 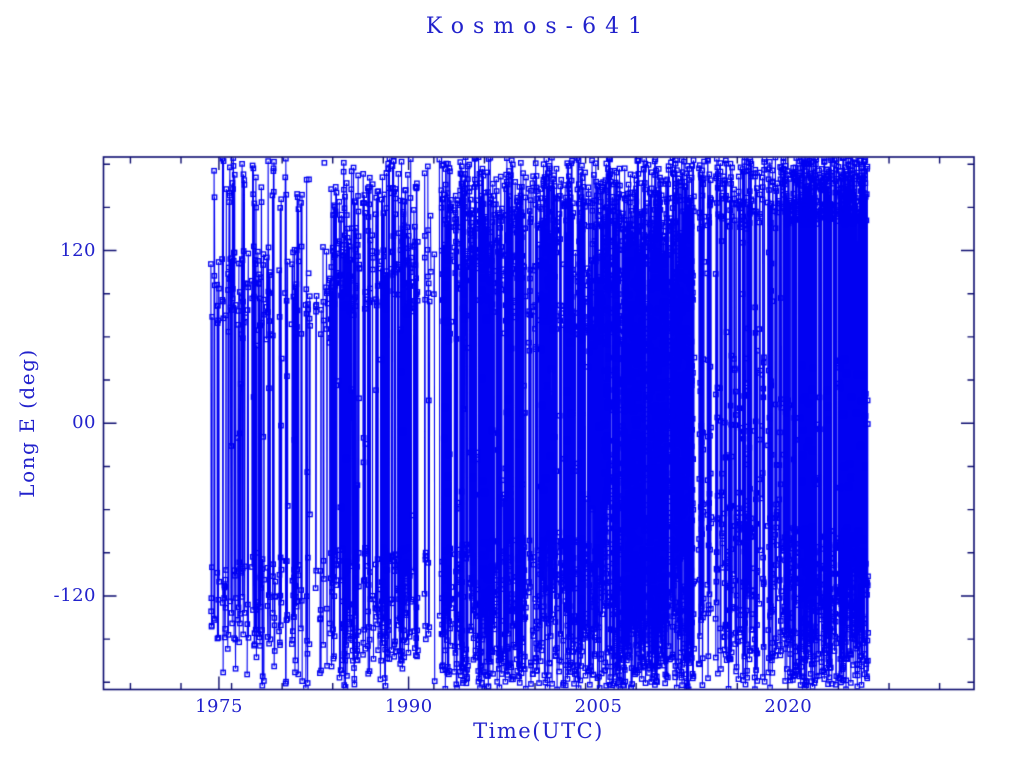 What do you see at coordinates (408, 706) in the screenshot?
I see `x-tick-label-1990: 1990` at bounding box center [408, 706].